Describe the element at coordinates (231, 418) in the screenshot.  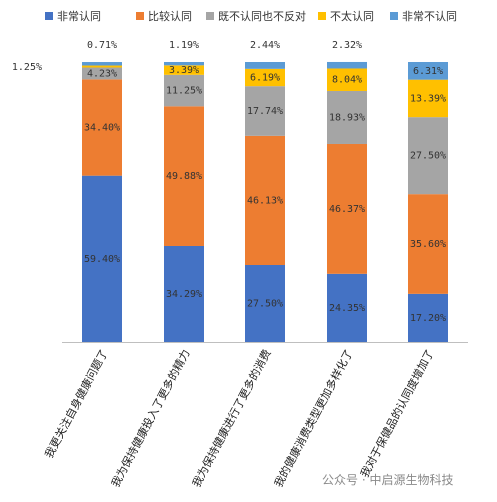
I see `category-label-2: 我为保持健康进行了更多的消费` at that location.